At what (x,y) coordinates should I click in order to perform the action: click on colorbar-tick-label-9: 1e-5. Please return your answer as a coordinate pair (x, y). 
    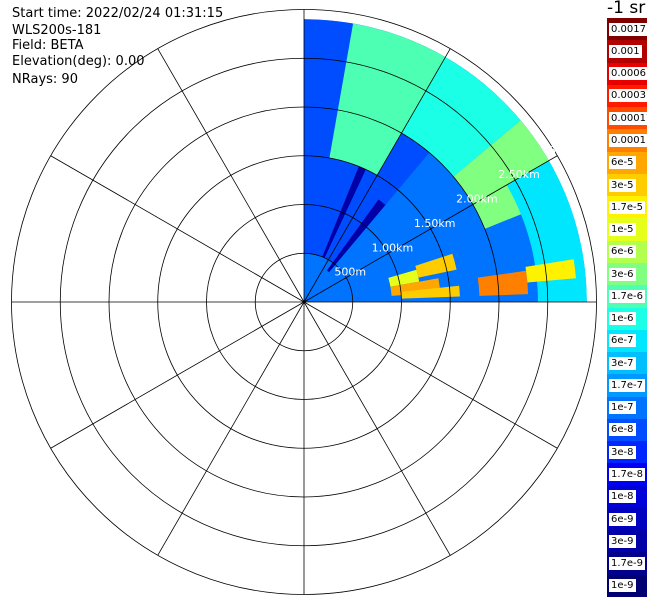
    Looking at the image, I should click on (622, 230).